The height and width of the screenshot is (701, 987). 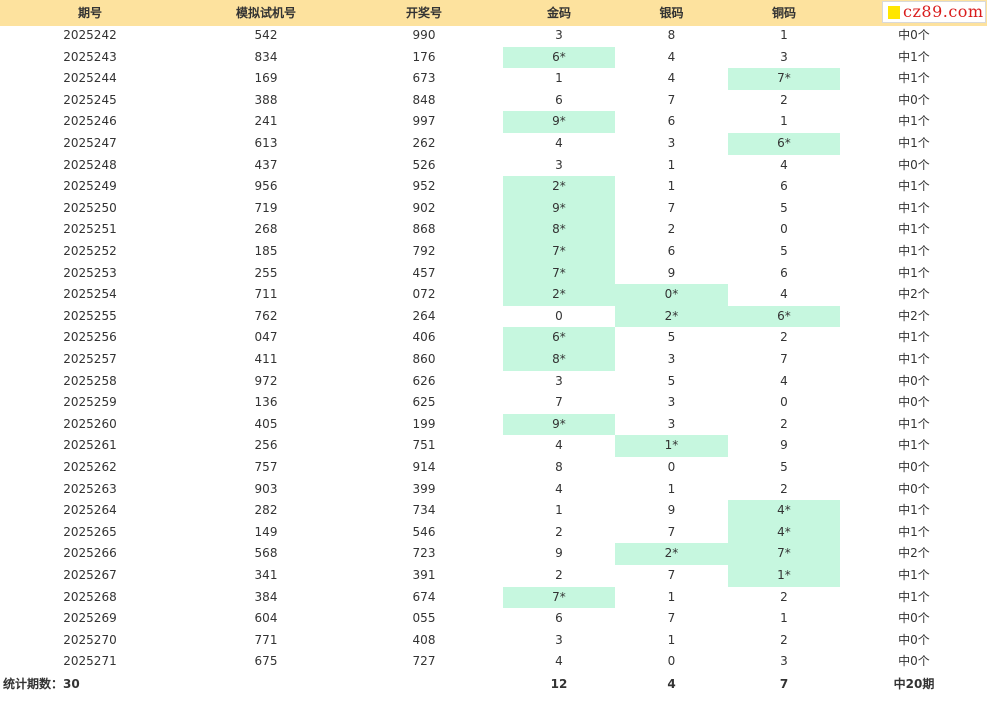 I want to click on cell-gold: 8, so click(x=559, y=467).